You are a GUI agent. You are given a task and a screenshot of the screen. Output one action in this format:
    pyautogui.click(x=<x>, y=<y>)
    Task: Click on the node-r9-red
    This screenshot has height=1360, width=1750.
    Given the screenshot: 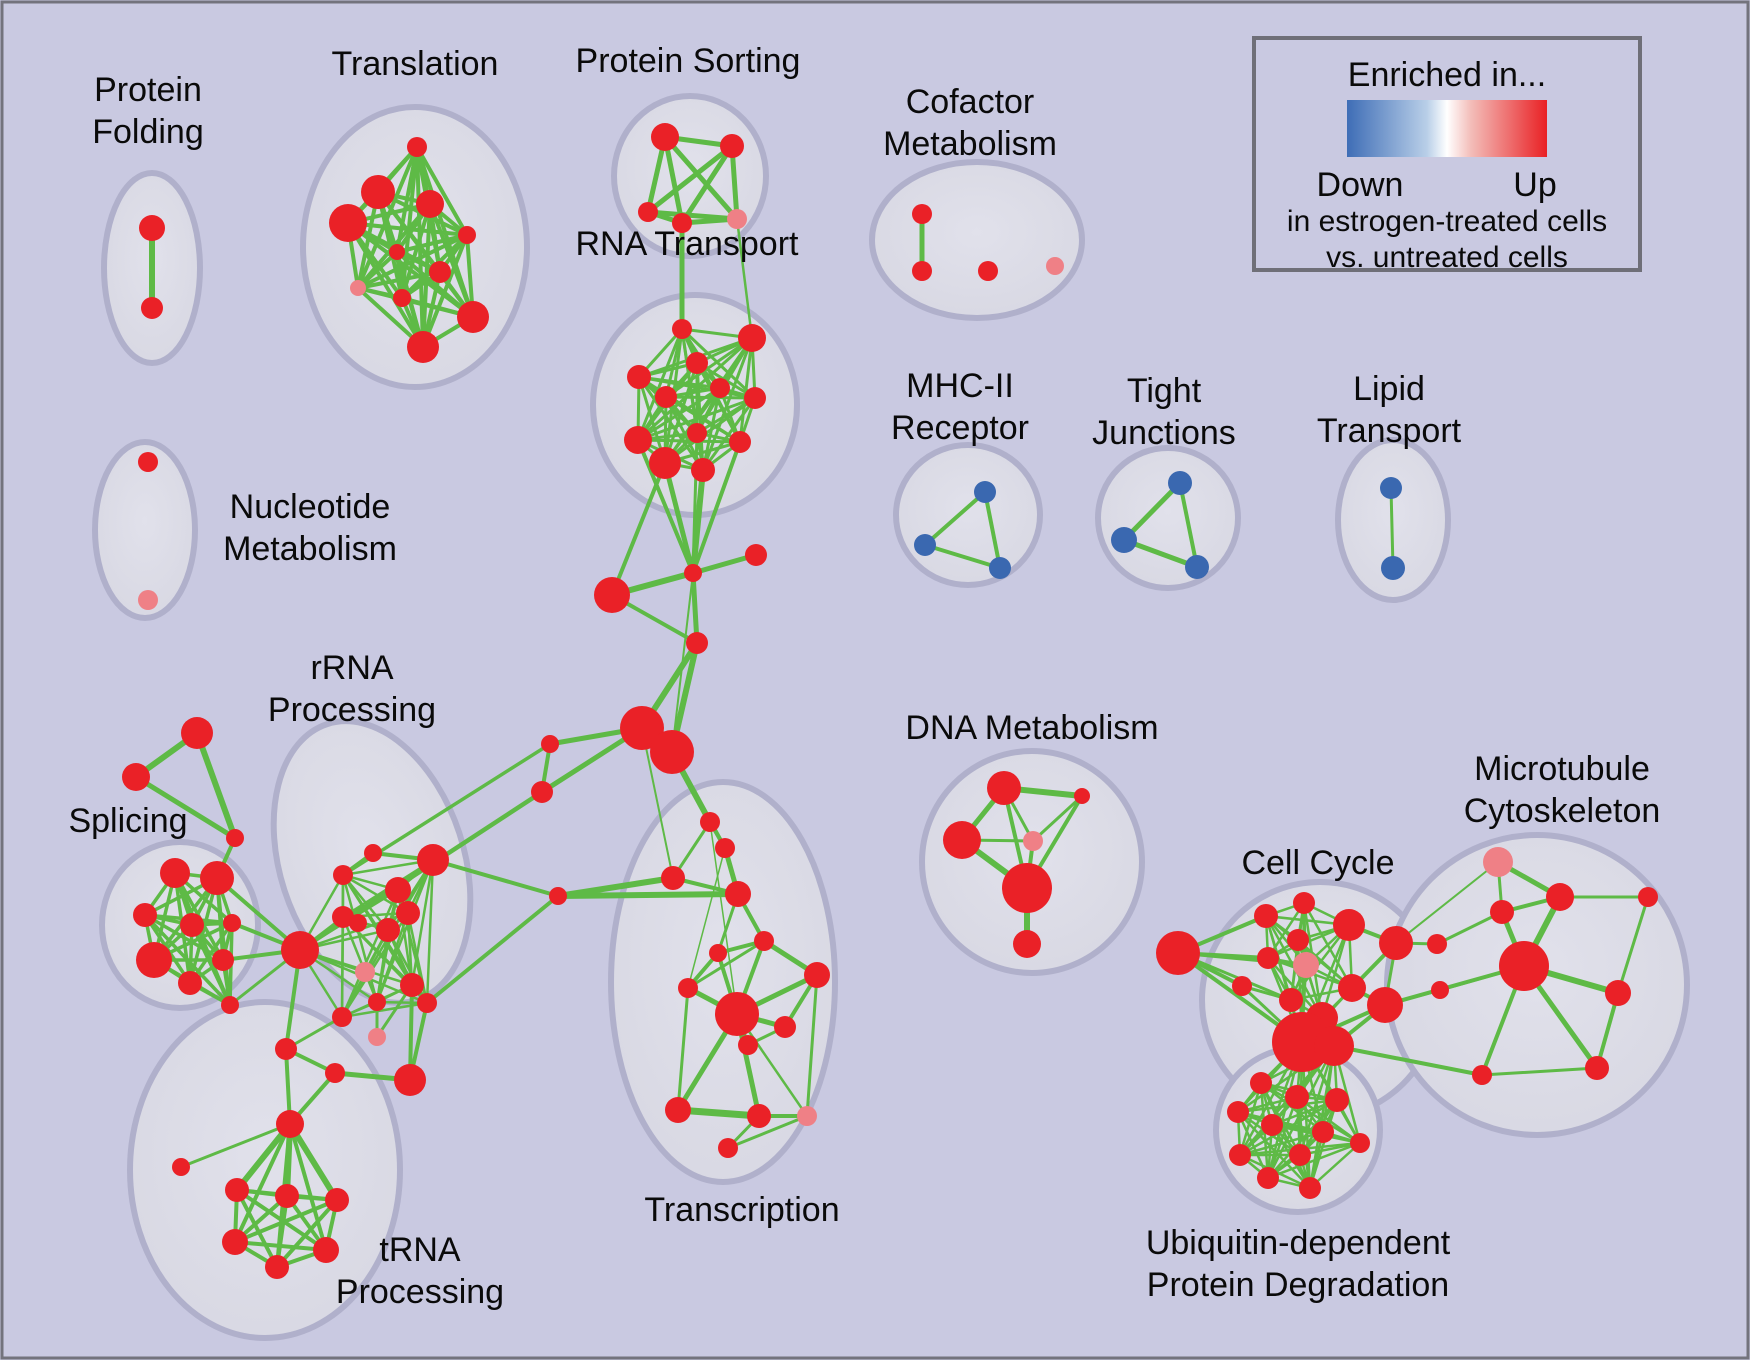 What is the action you would take?
    pyautogui.click(x=638, y=440)
    